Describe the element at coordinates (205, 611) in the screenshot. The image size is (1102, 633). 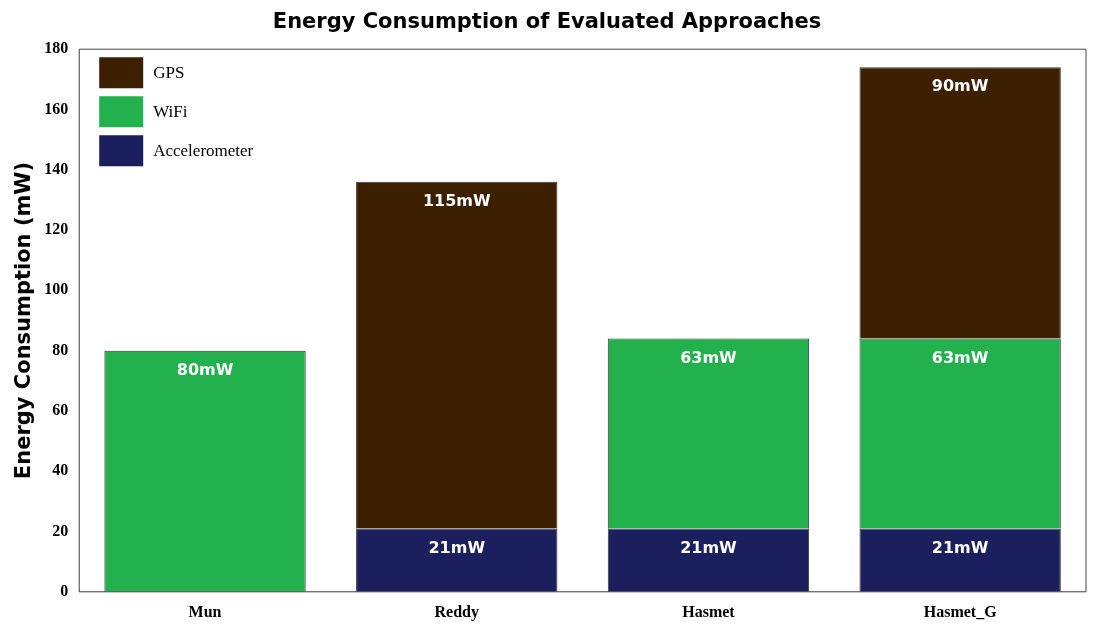
I see `x-tick-label: Mun` at that location.